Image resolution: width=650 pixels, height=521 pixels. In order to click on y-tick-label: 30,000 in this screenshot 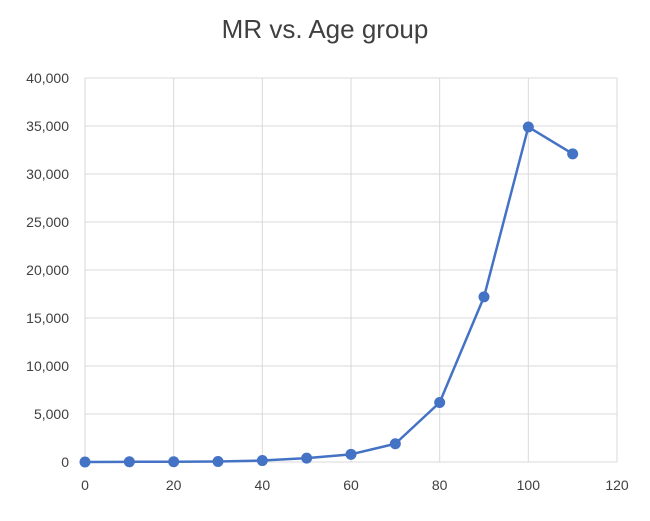, I will do `click(47, 174)`.